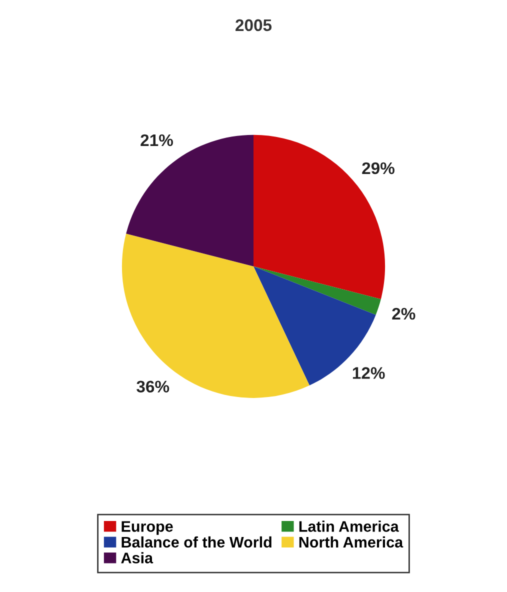 The height and width of the screenshot is (592, 507). What do you see at coordinates (351, 542) in the screenshot?
I see `legend-label: North America` at bounding box center [351, 542].